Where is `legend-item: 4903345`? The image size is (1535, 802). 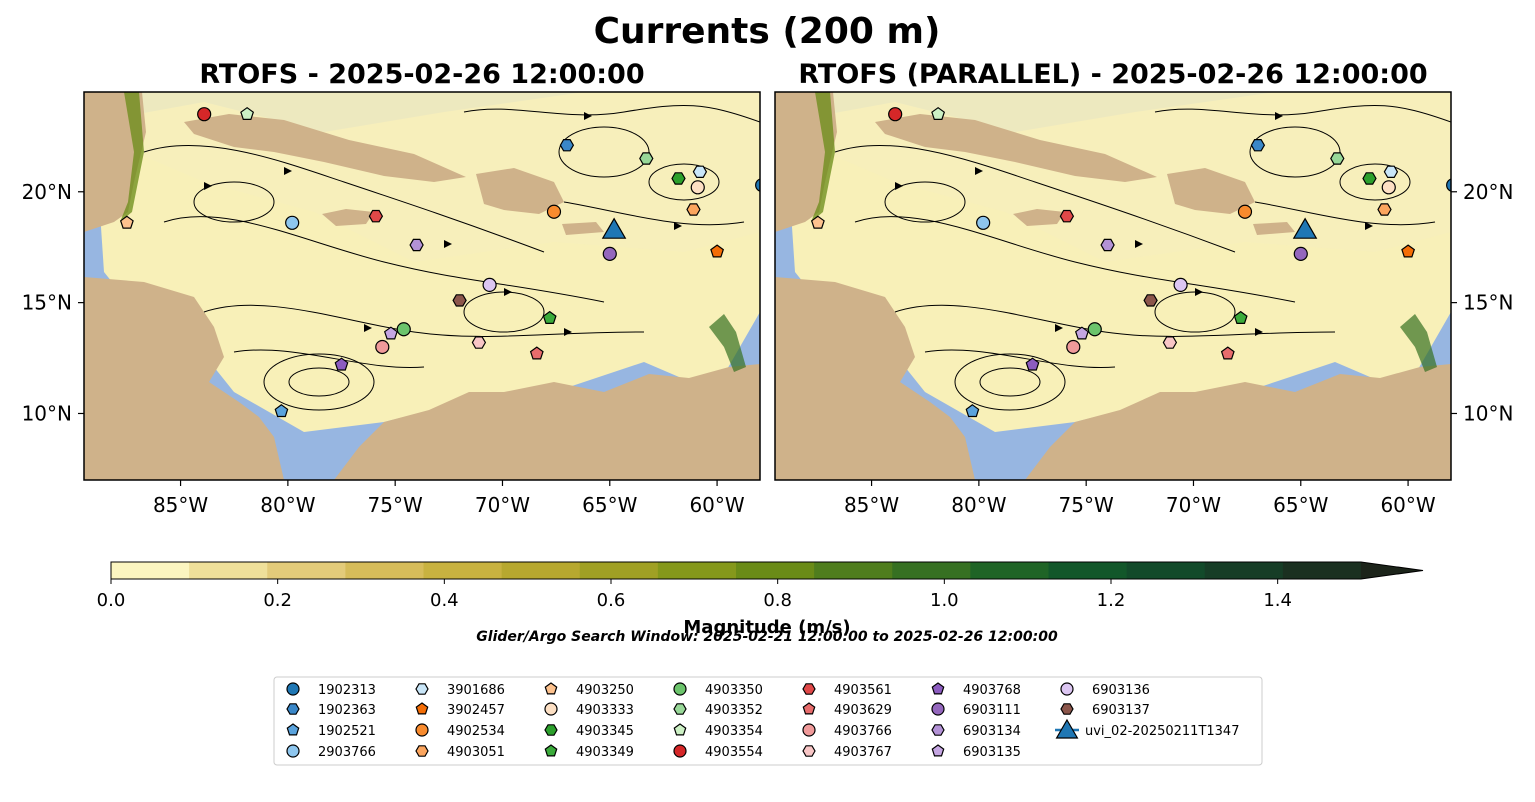
legend-item: 4903345 is located at coordinates (589, 731).